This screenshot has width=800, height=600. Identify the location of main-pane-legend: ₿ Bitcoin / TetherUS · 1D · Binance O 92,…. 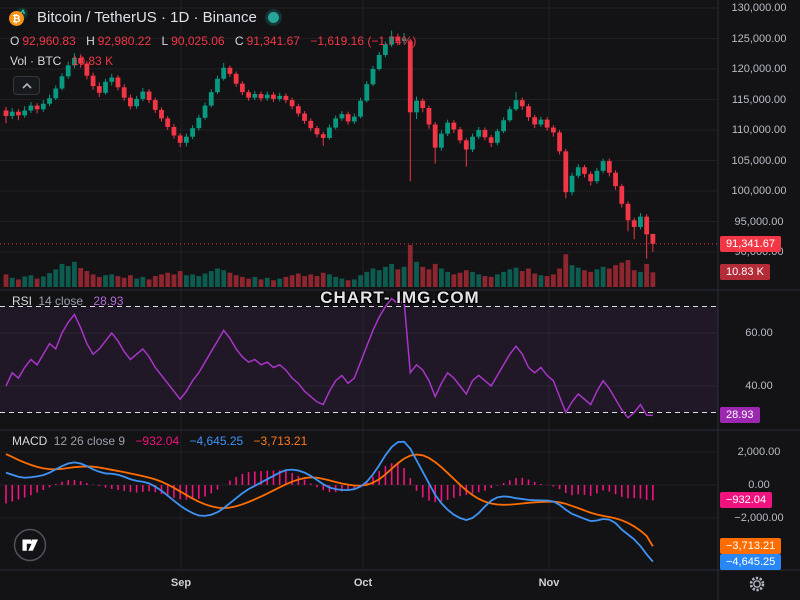
(212, 37).